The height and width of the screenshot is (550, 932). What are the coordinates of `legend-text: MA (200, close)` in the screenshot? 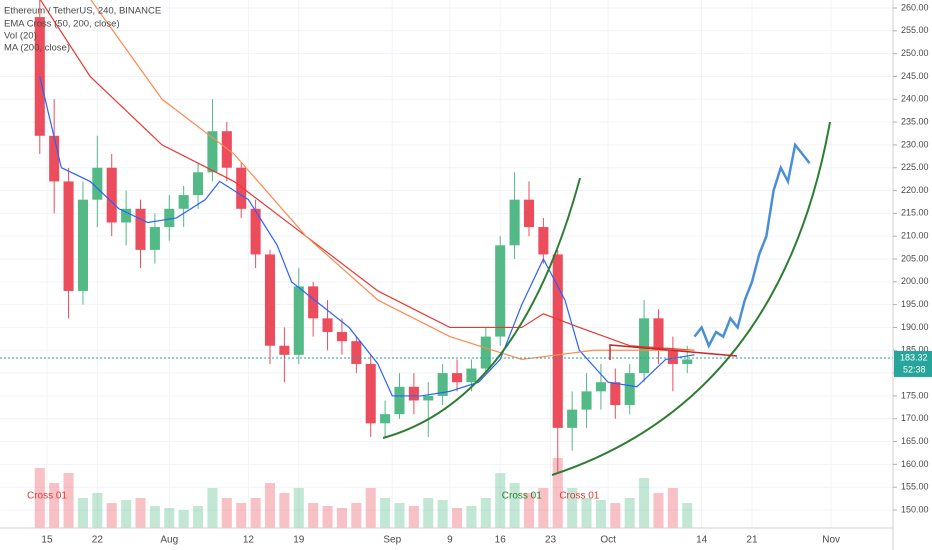 It's located at (37, 48).